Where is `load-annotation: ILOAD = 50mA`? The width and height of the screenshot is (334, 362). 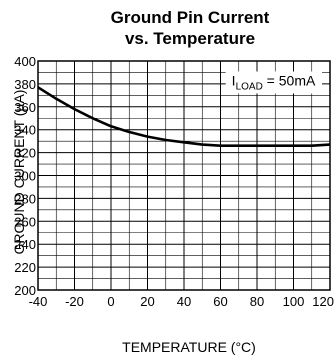 load-annotation: ILOAD = 50mA is located at coordinates (273, 82).